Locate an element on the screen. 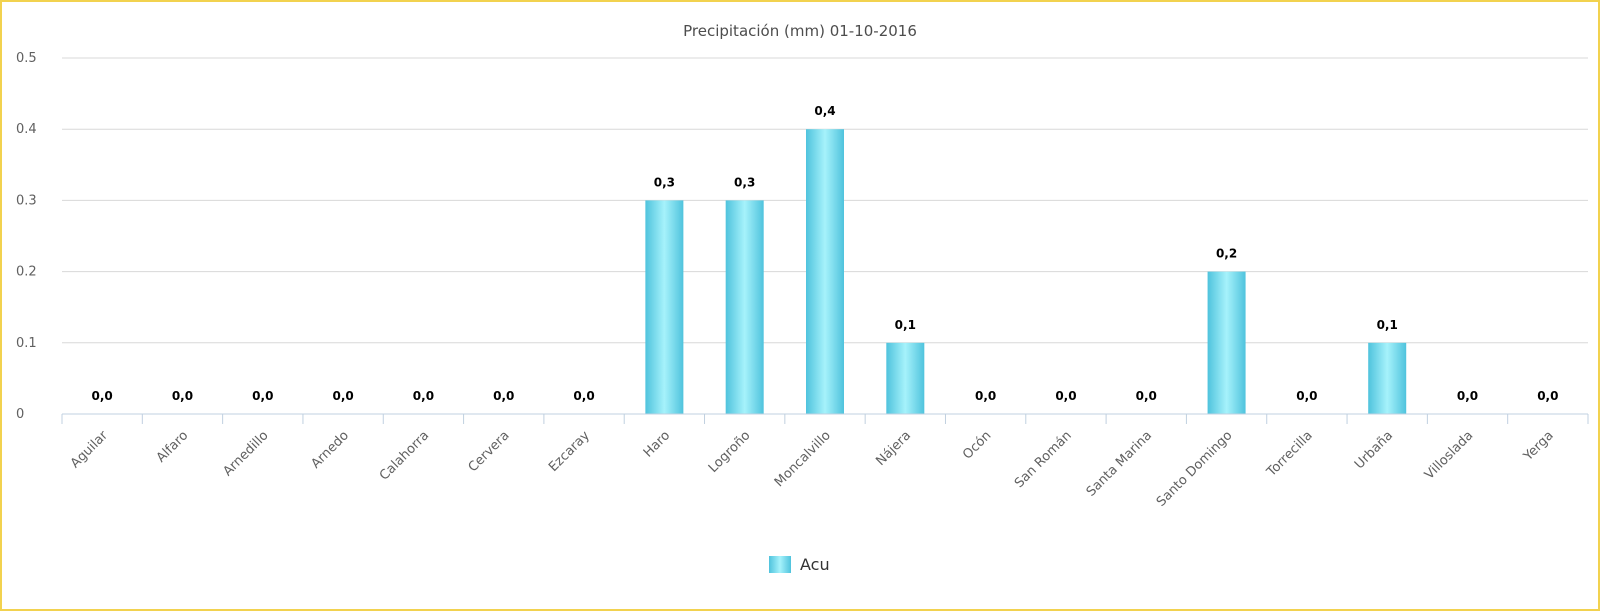  y-tick-label: 0 is located at coordinates (20, 414).